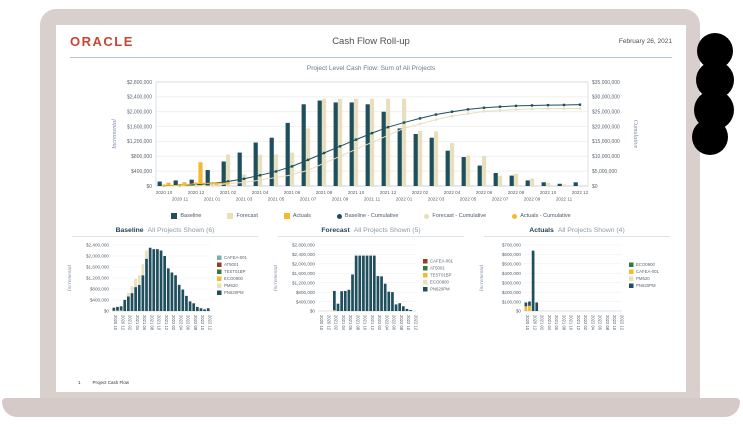 The width and height of the screenshot is (743, 427). What do you see at coordinates (235, 271) in the screenshot?
I see `svg-text: TEST01BP` at bounding box center [235, 271].